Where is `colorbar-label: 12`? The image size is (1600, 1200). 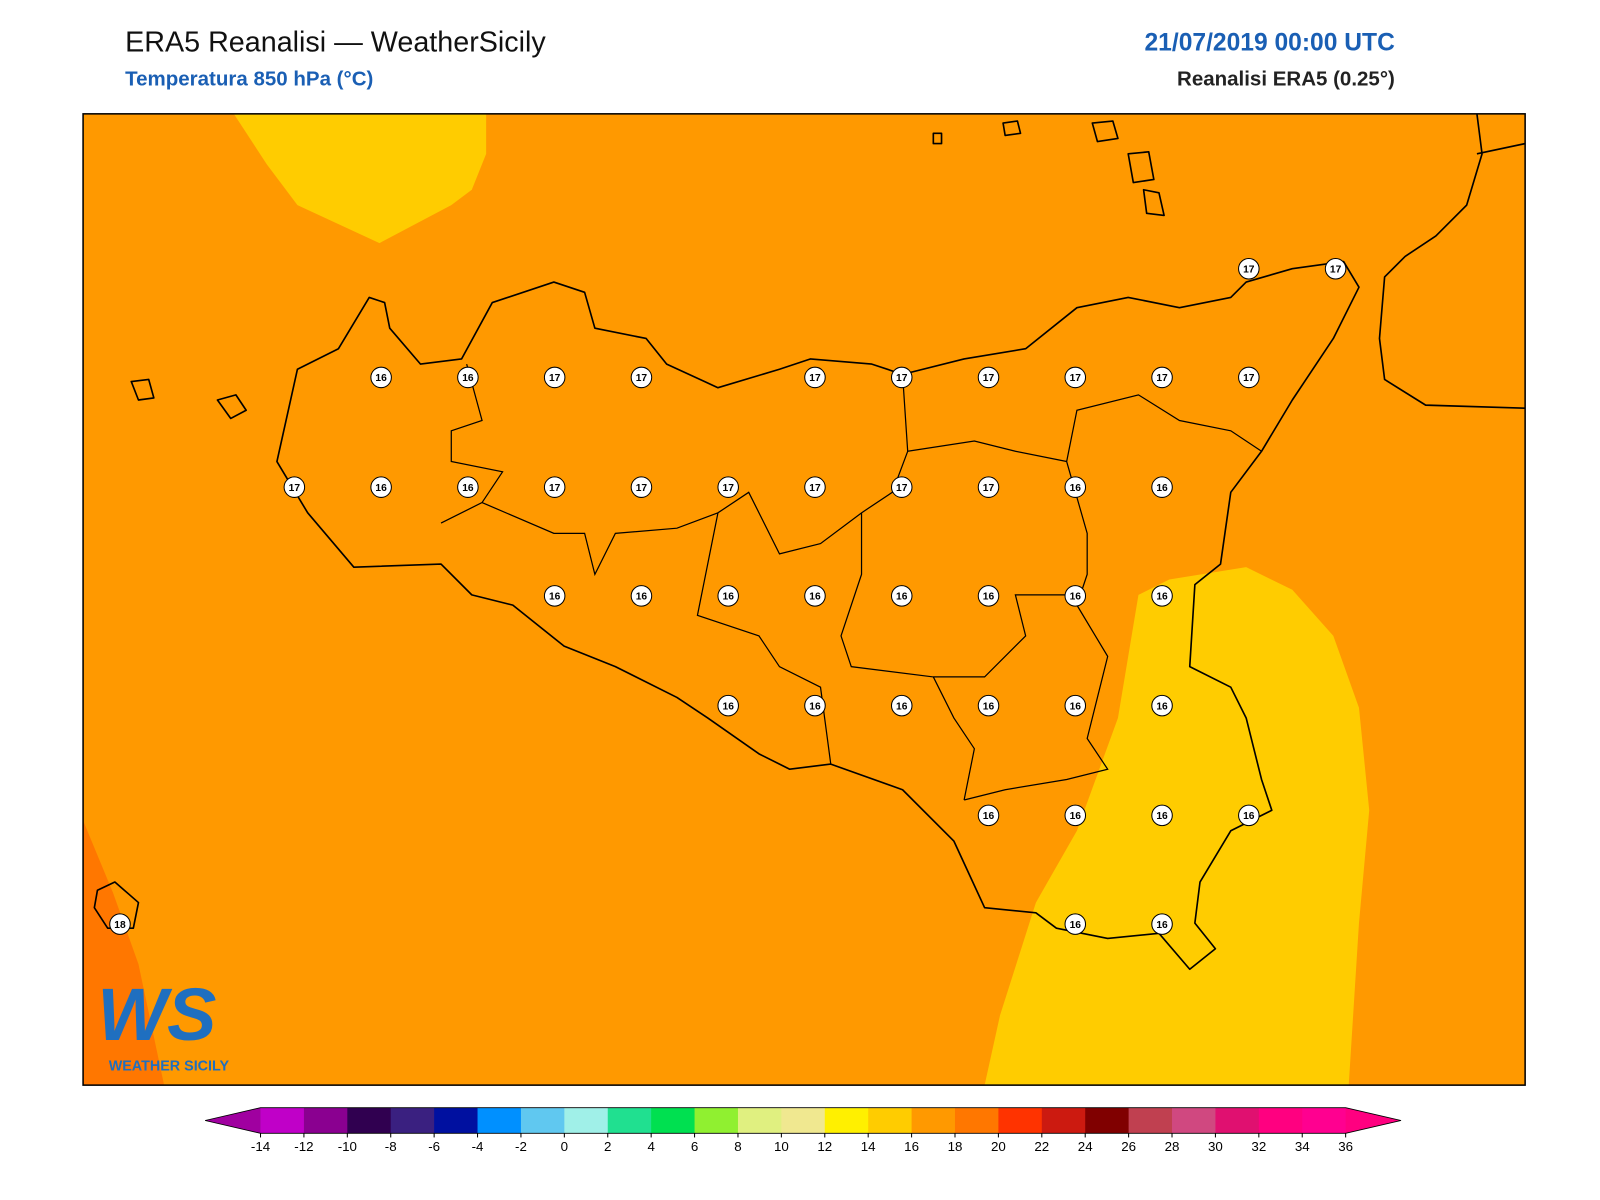
colorbar-label: 12 is located at coordinates (824, 1146).